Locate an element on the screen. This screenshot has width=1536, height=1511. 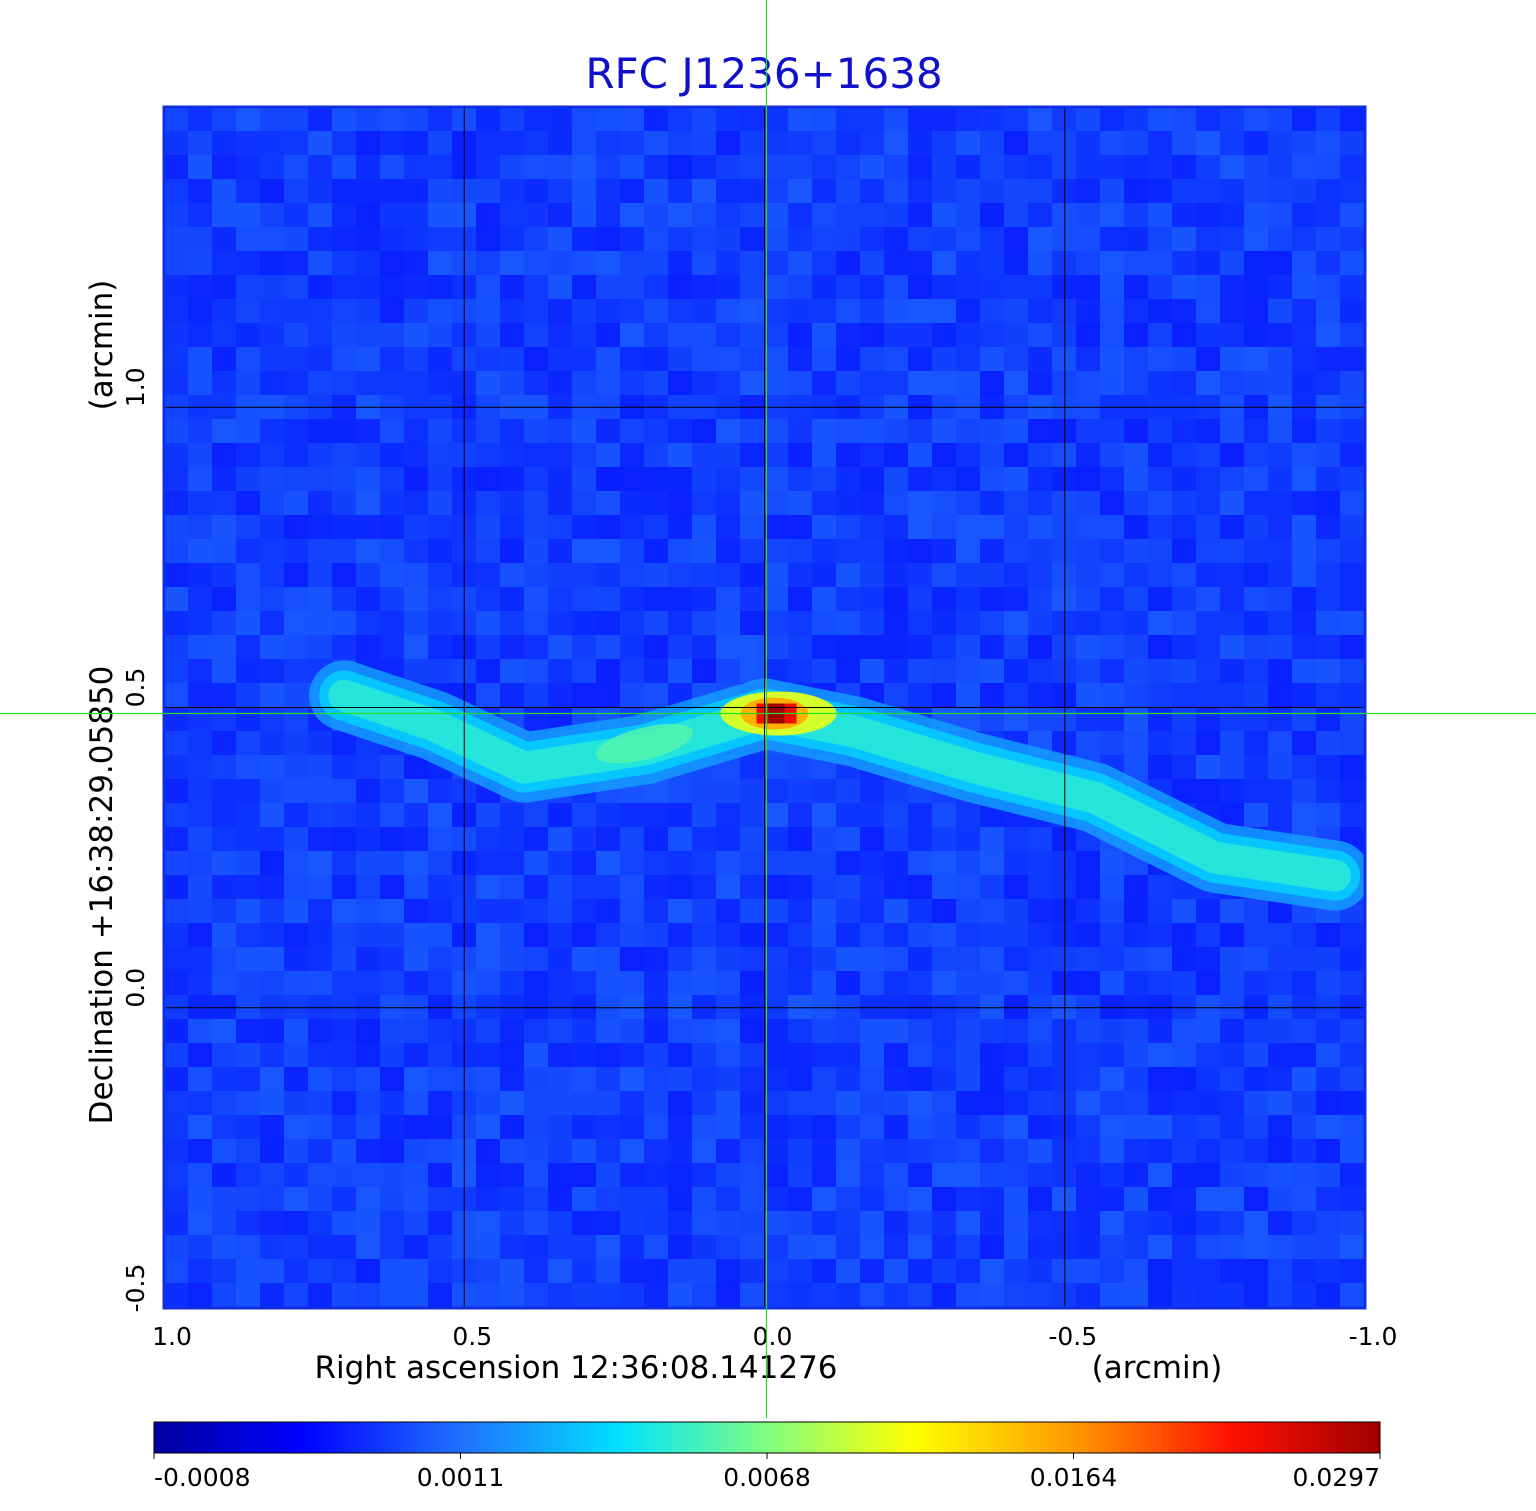
y-axis-label: Declination +16:38:29.05850 is located at coordinates (102, 895).